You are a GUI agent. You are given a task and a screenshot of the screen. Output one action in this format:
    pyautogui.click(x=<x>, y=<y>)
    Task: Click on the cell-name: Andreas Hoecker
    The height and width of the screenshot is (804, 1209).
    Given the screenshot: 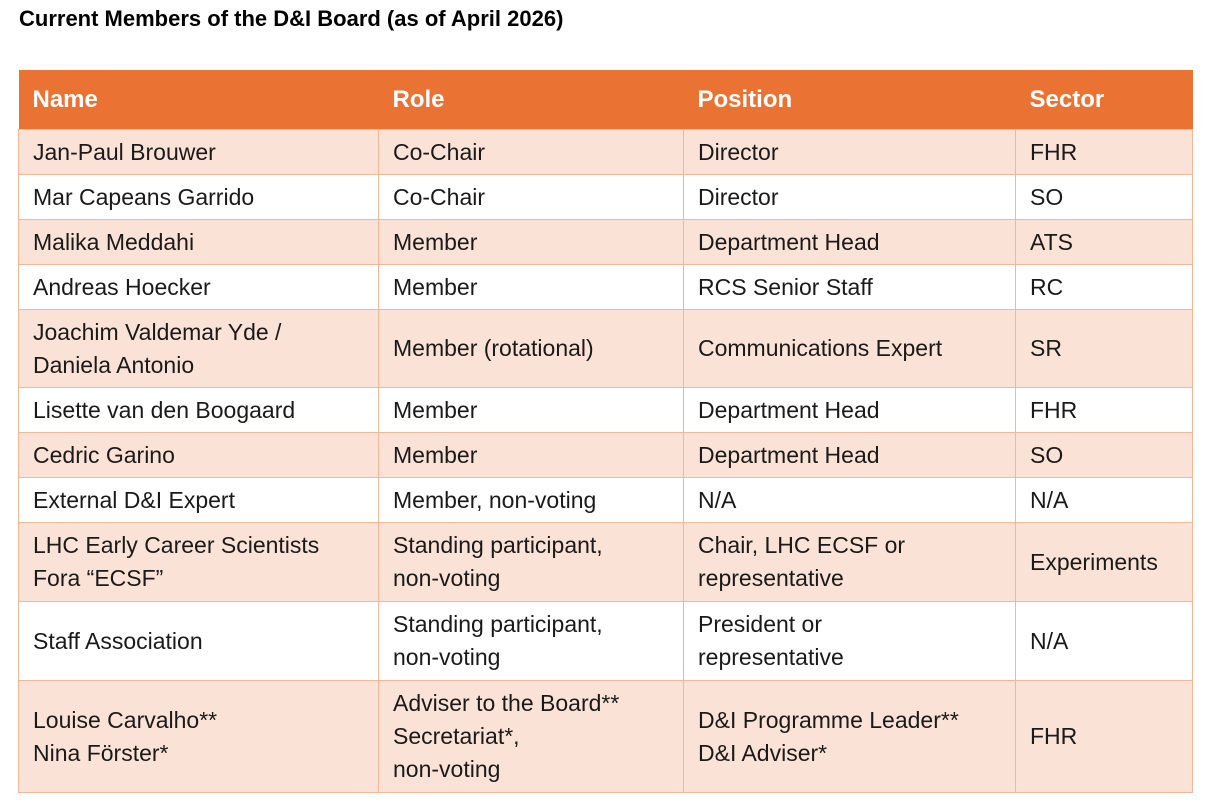 What is the action you would take?
    pyautogui.click(x=198, y=287)
    